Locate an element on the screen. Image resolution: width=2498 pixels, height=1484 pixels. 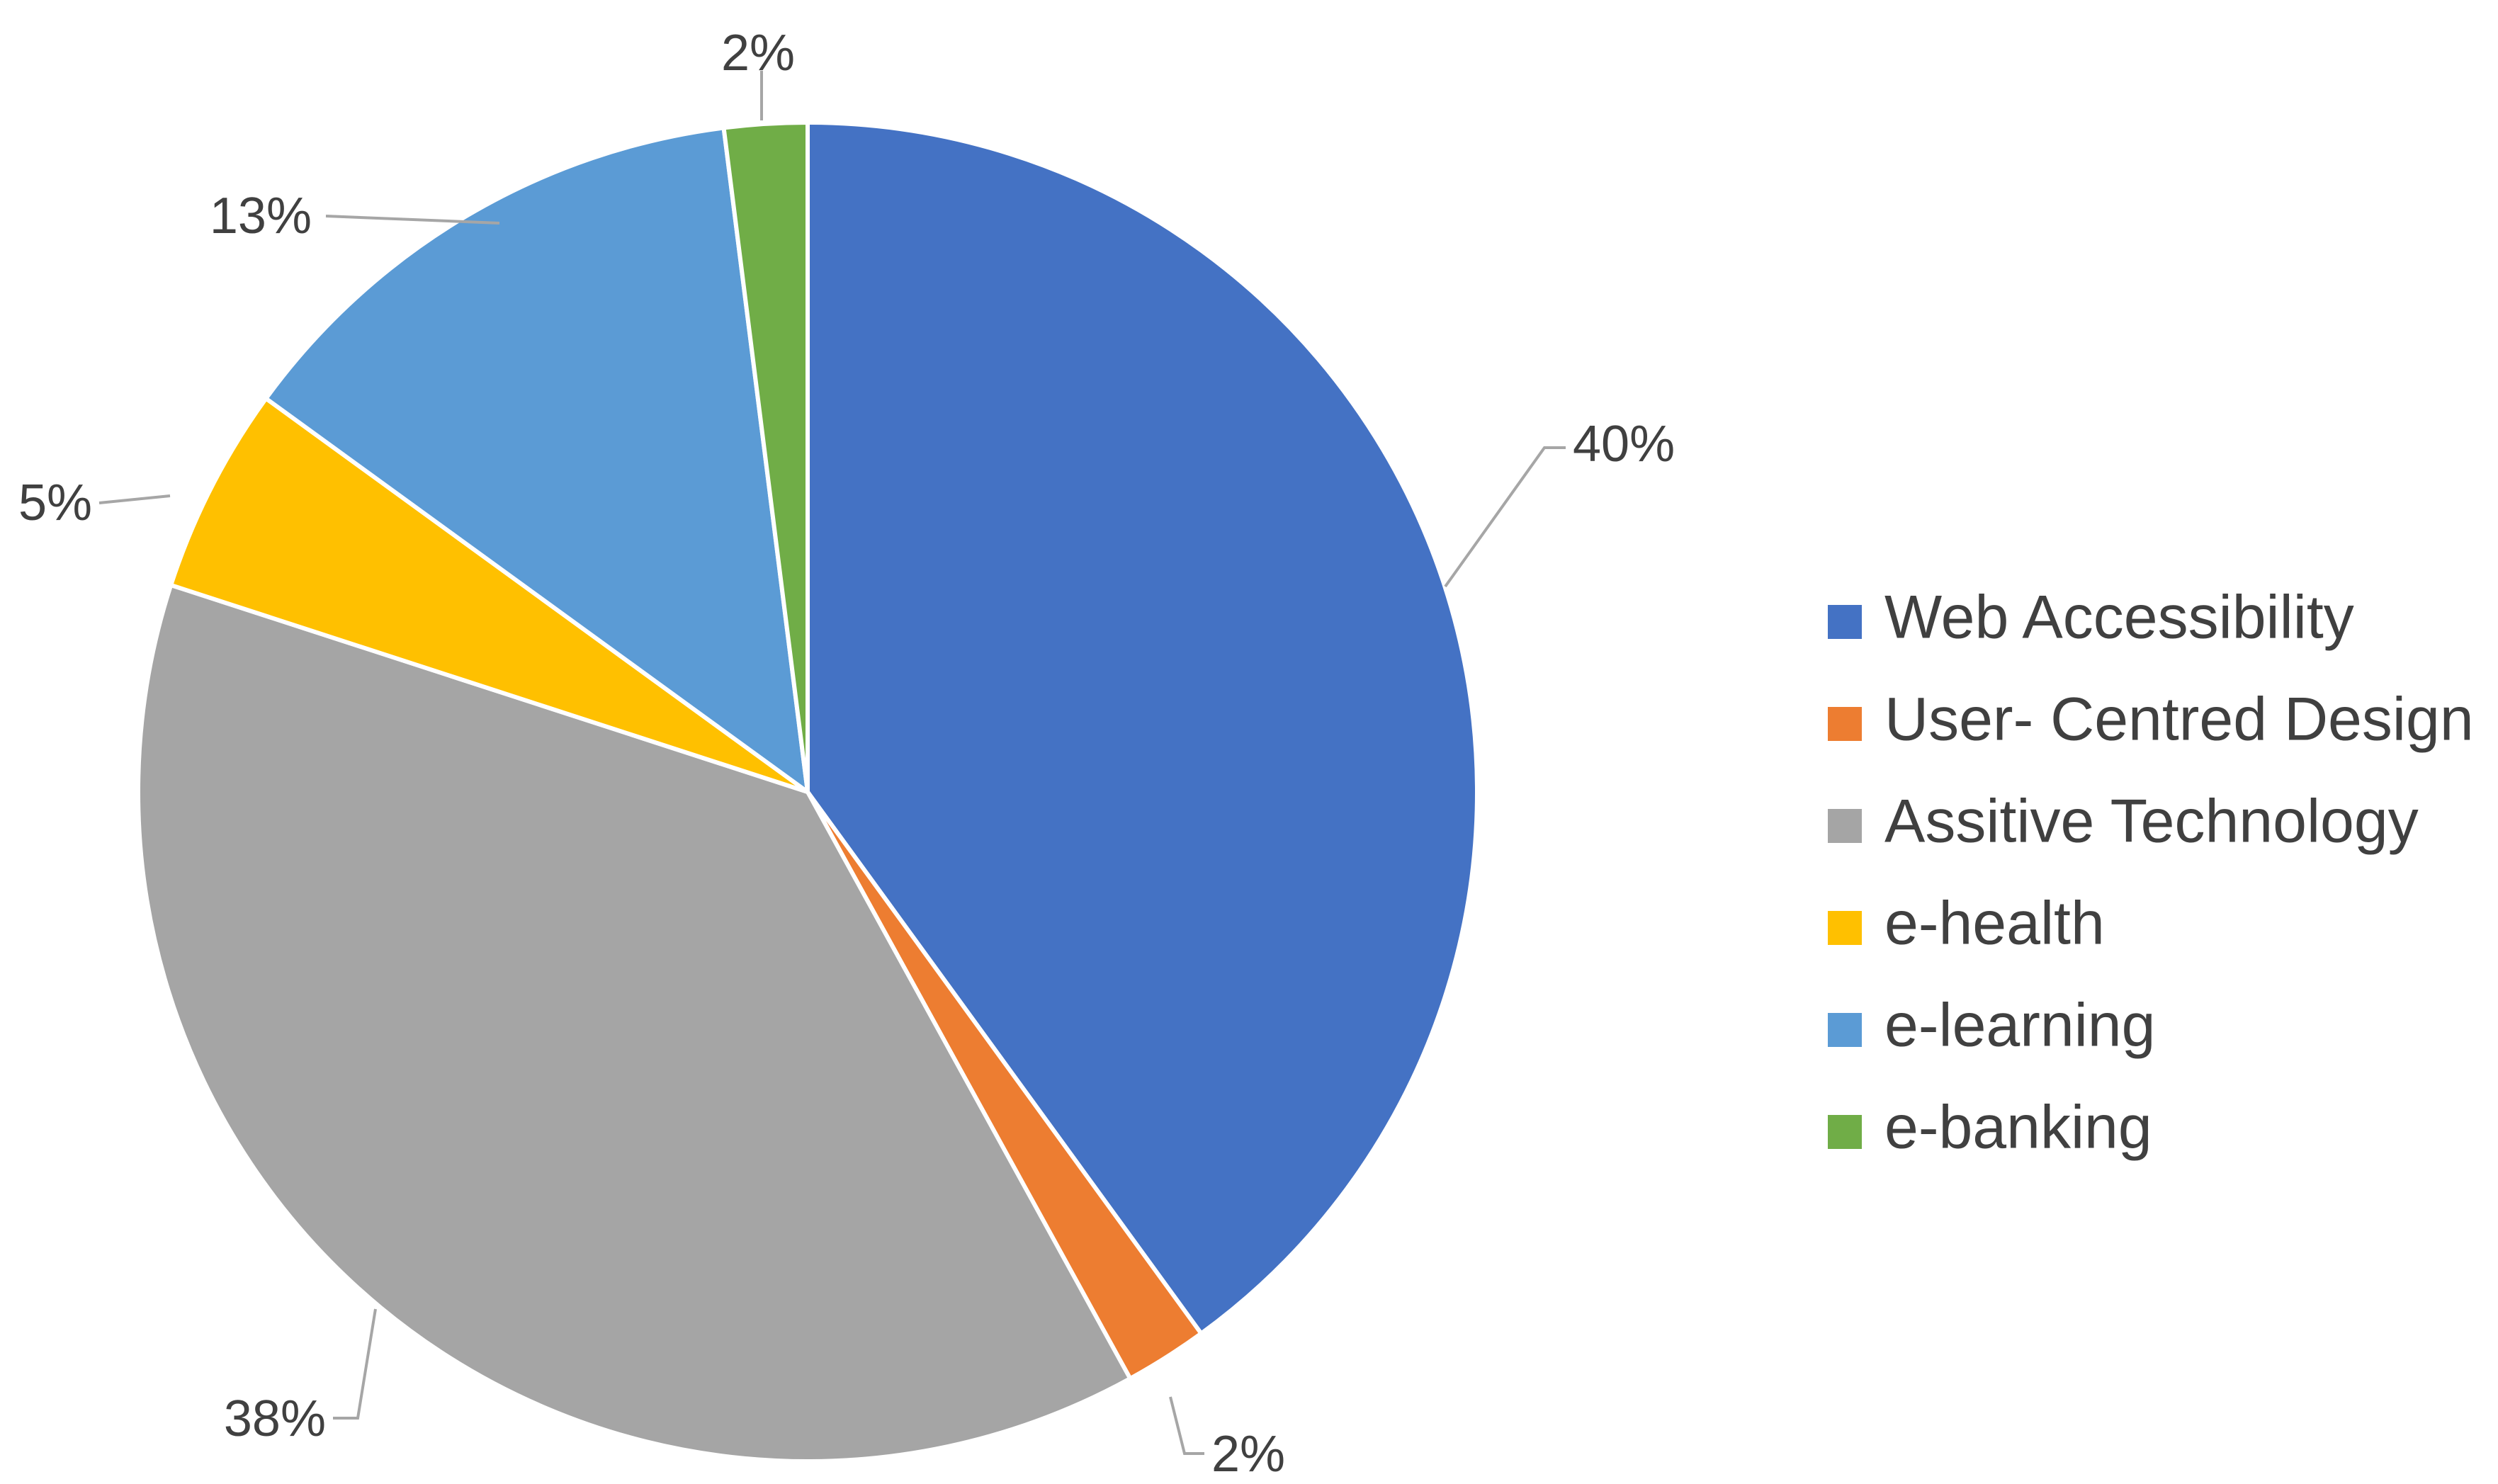
legend-label-e-learning: e-learning is located at coordinates (2019, 1026).